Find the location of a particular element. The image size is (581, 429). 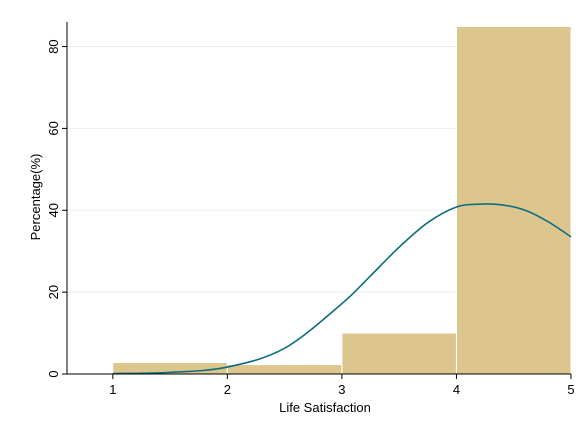

y-tick-label-0: 0 is located at coordinates (53, 373).